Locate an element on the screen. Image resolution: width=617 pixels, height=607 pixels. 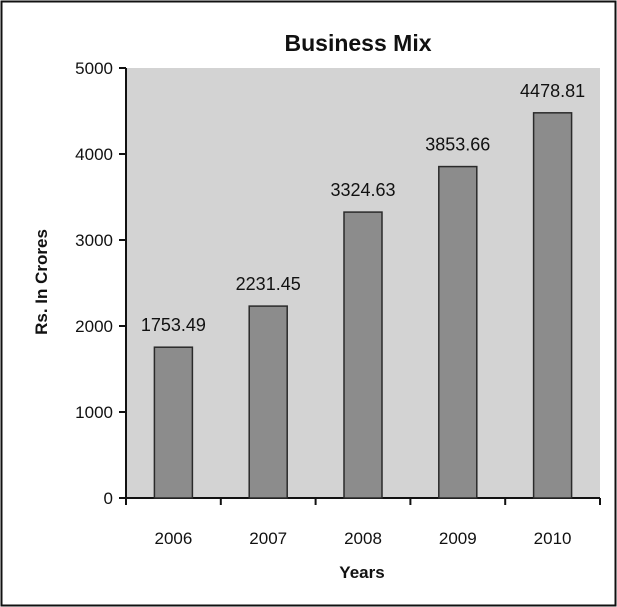
bar-2006 is located at coordinates (173, 422).